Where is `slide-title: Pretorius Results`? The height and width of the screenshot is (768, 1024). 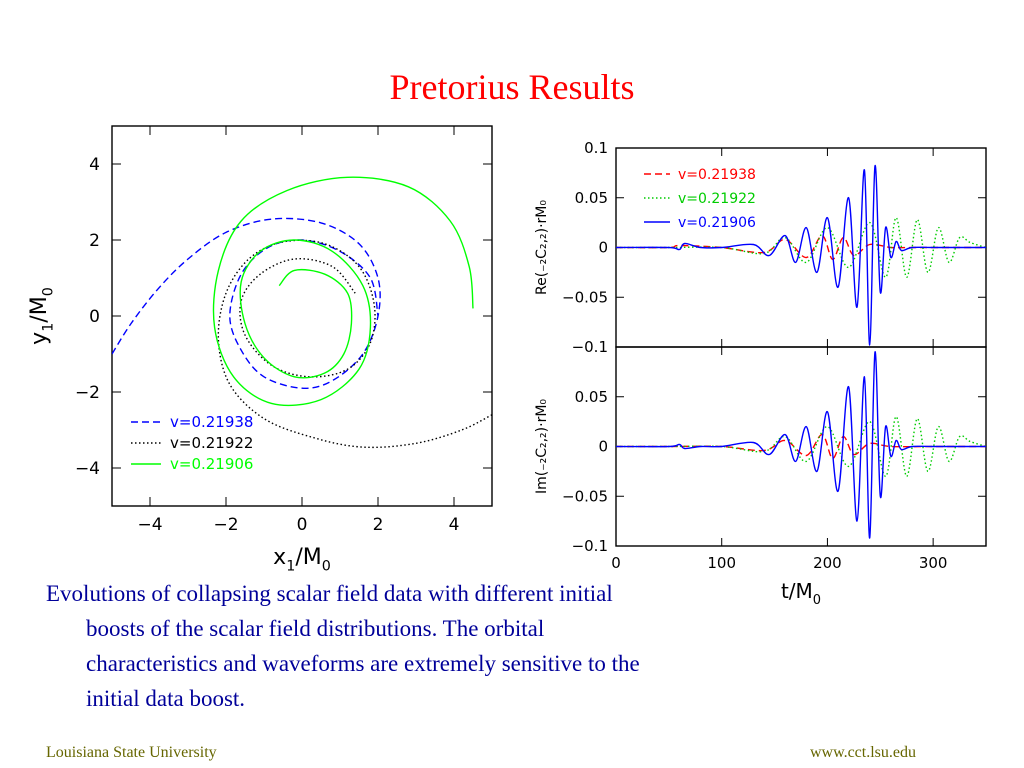
slide-title: Pretorius Results is located at coordinates (512, 87).